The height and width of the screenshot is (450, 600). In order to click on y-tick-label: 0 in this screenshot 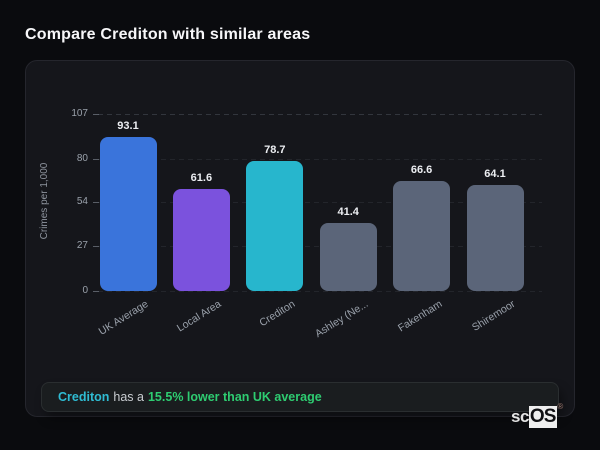, I will do `click(85, 290)`.